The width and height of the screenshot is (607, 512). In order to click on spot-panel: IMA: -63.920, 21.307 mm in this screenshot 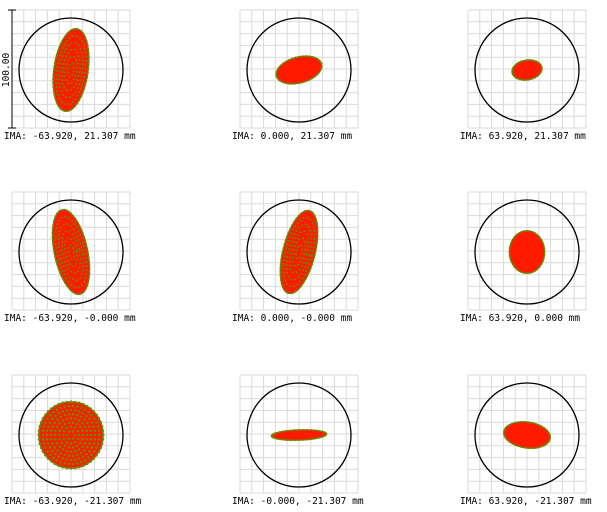, I will do `click(70, 75)`.